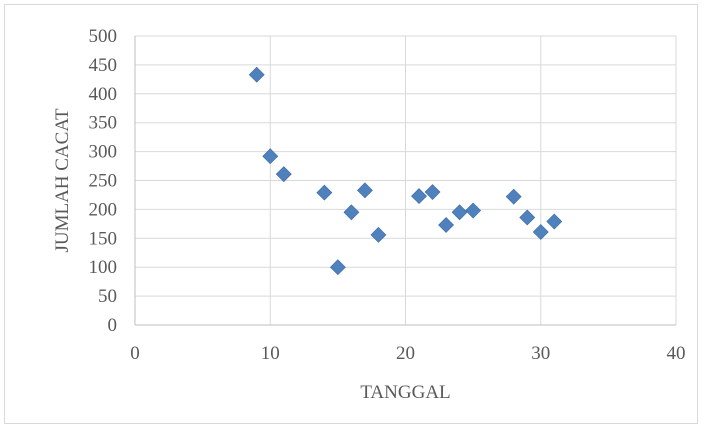  Describe the element at coordinates (103, 65) in the screenshot. I see `y-tick-label: 450` at that location.